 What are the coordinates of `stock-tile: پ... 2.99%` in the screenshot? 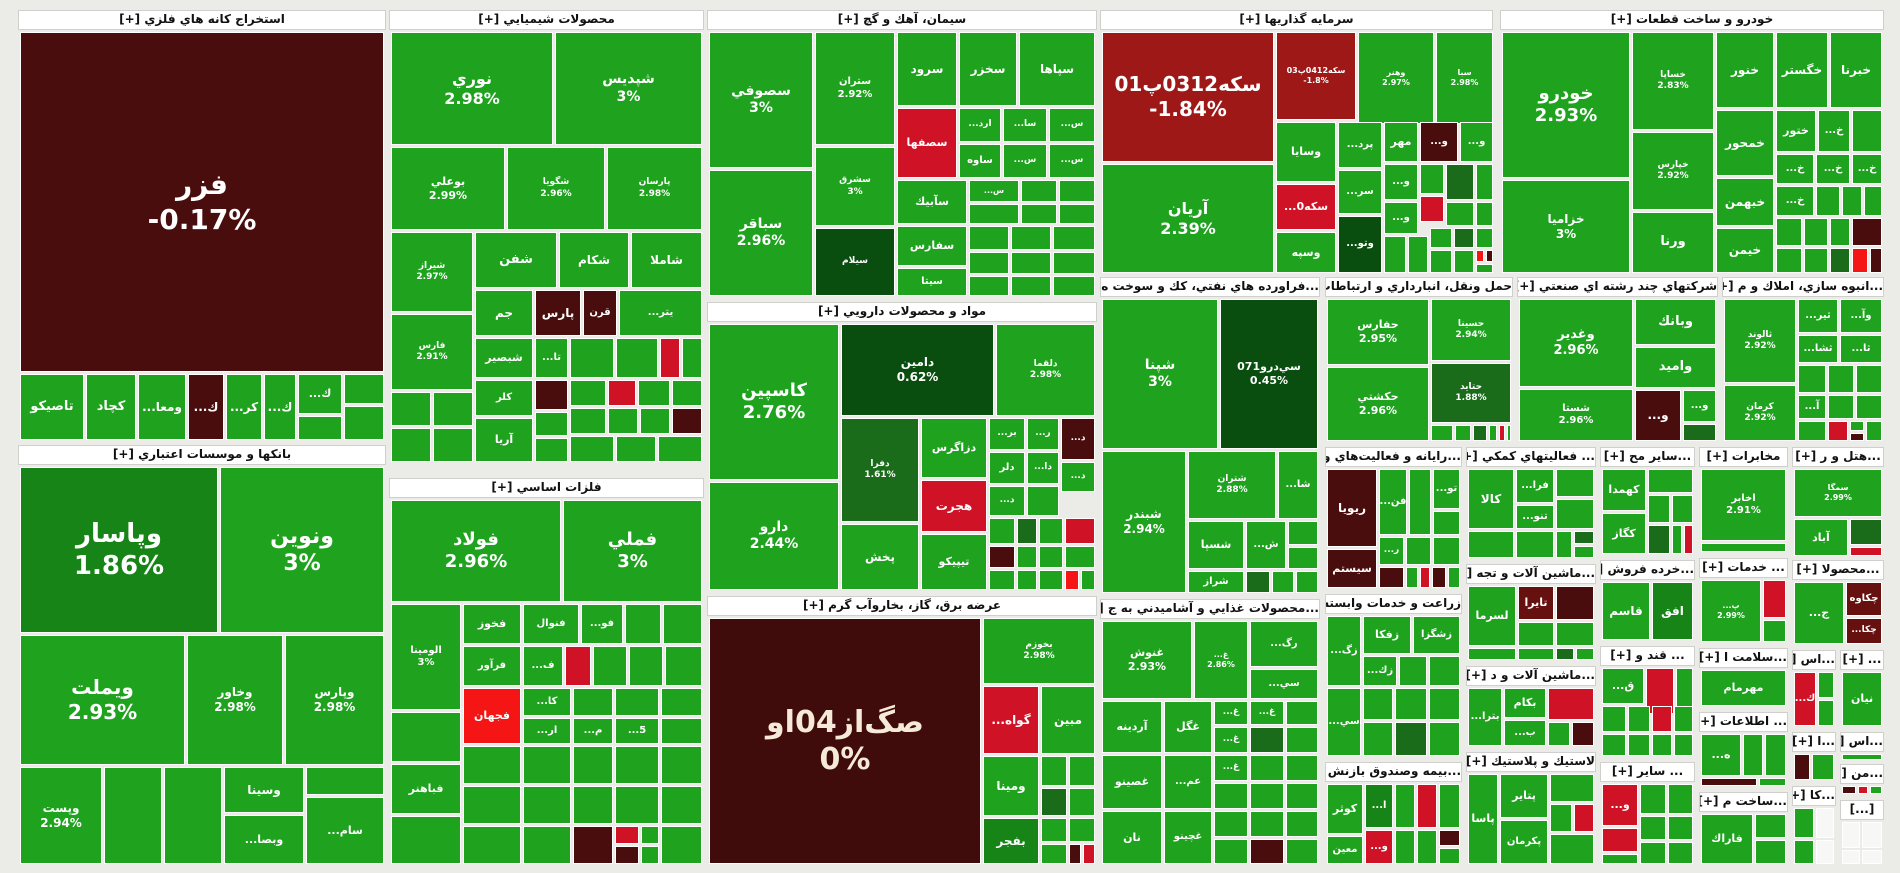 It's located at (1731, 611).